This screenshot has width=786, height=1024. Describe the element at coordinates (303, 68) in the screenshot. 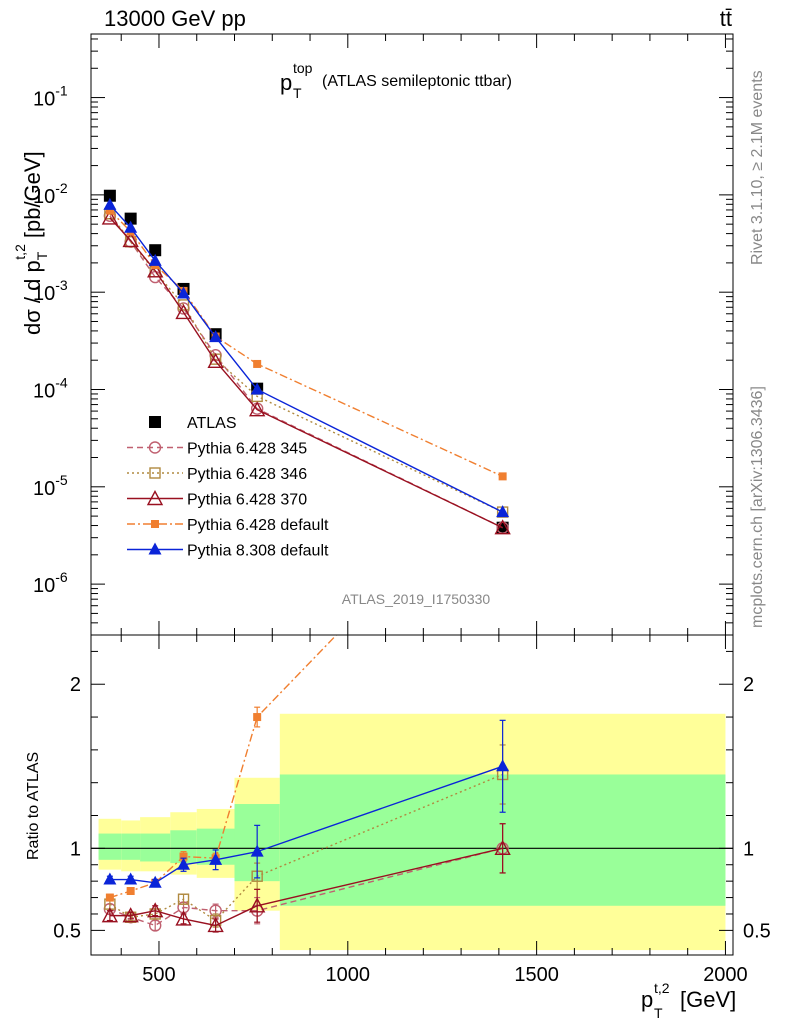

I see `title-sup: top` at that location.